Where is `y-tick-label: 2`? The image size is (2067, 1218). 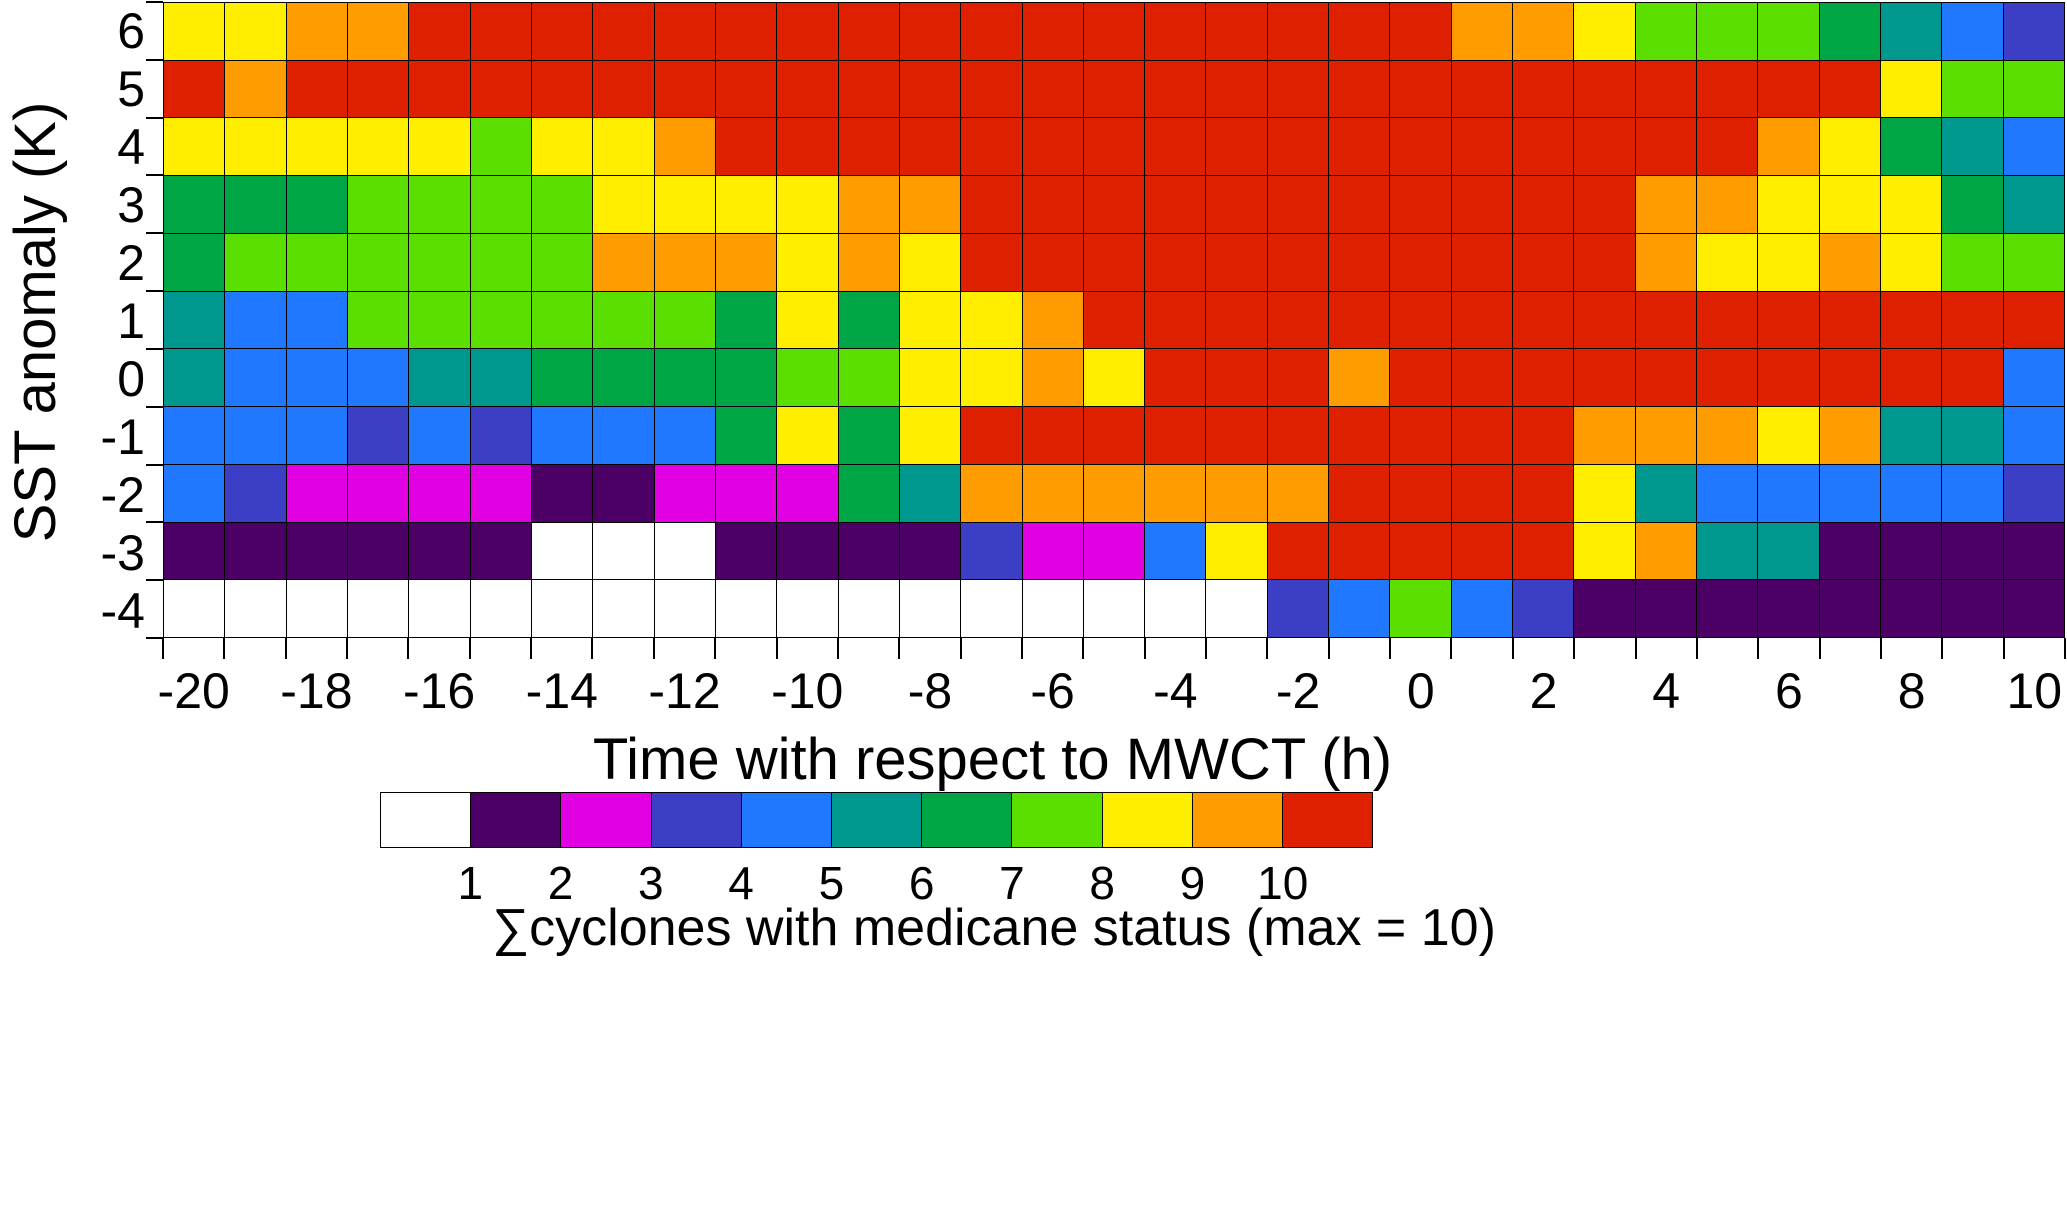 y-tick-label: 2 is located at coordinates (131, 263).